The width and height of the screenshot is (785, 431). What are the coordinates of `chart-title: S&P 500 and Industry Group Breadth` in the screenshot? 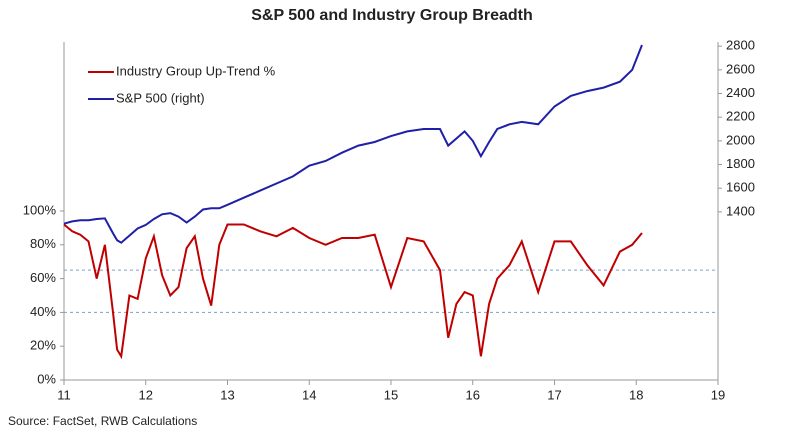 It's located at (392, 15).